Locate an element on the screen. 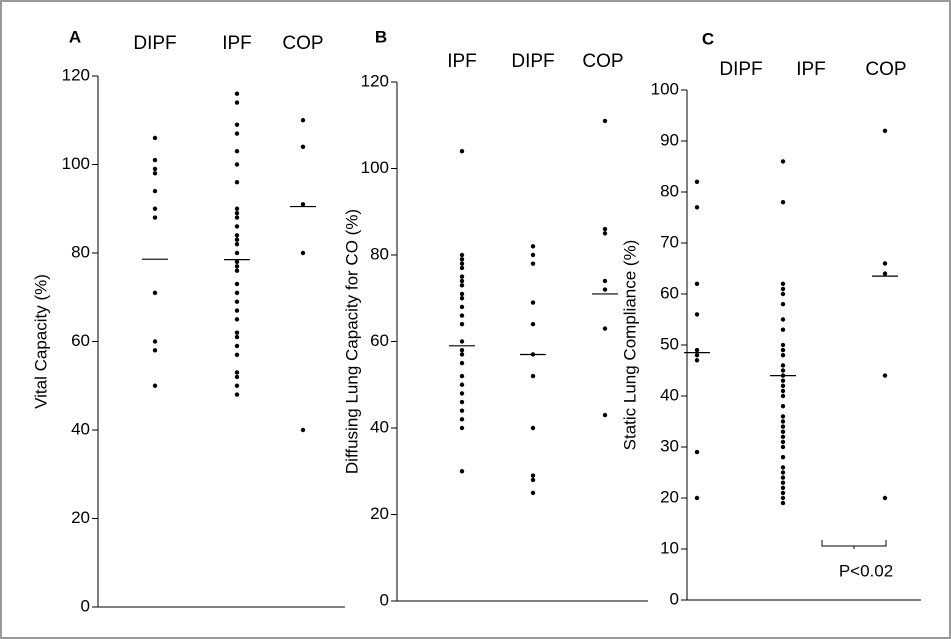  y-tick-label: 20 is located at coordinates (379, 513).